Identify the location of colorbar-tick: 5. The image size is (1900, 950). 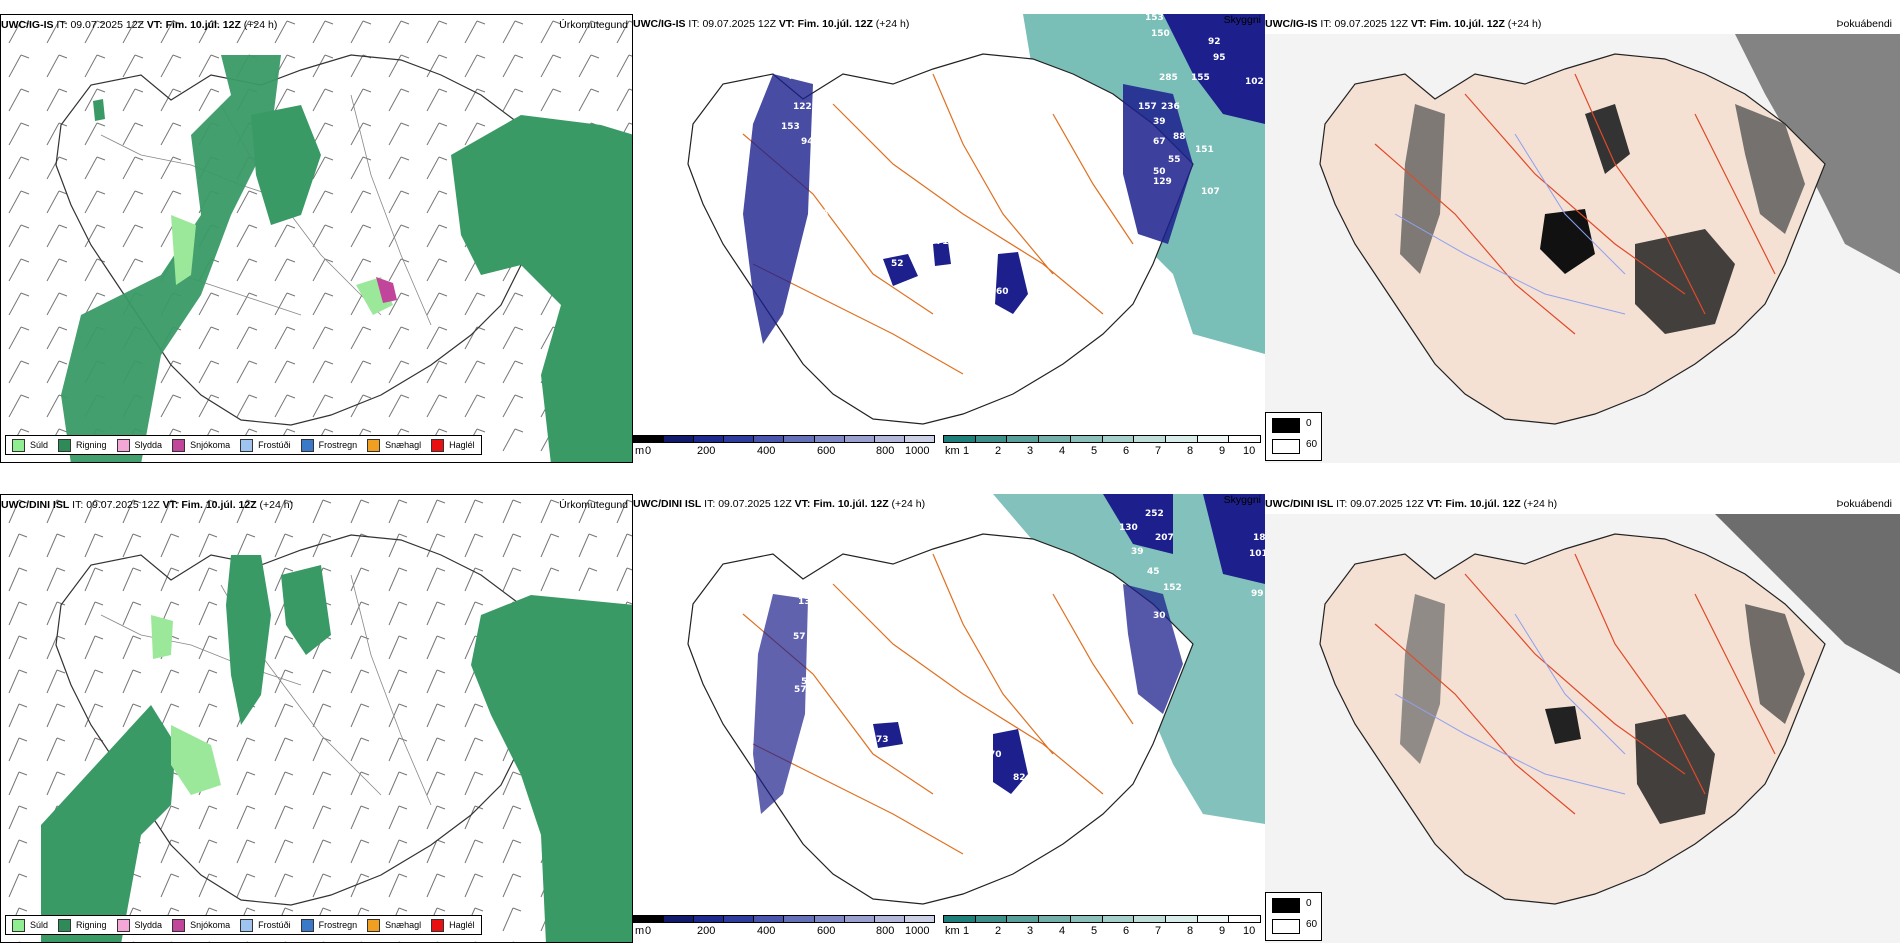
(1094, 451).